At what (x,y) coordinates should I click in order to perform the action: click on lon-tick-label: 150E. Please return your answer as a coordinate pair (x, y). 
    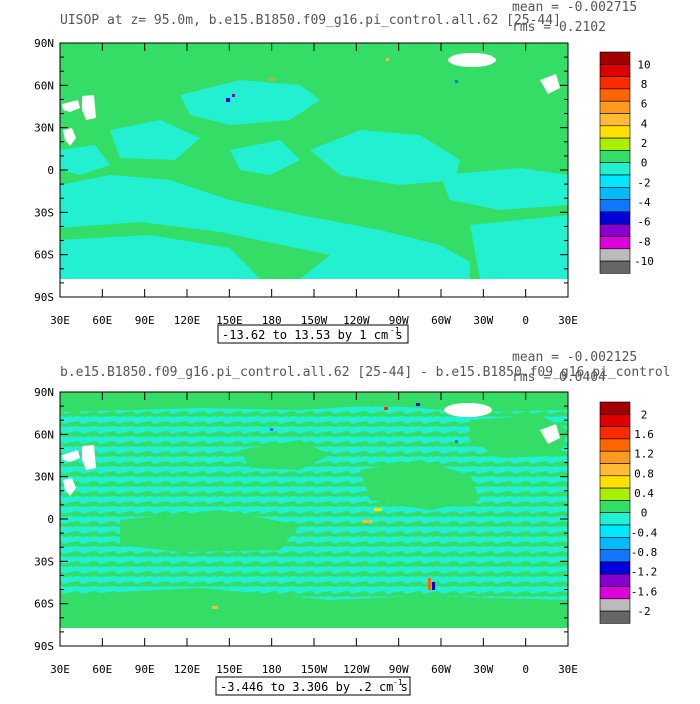
    Looking at the image, I should click on (229, 669).